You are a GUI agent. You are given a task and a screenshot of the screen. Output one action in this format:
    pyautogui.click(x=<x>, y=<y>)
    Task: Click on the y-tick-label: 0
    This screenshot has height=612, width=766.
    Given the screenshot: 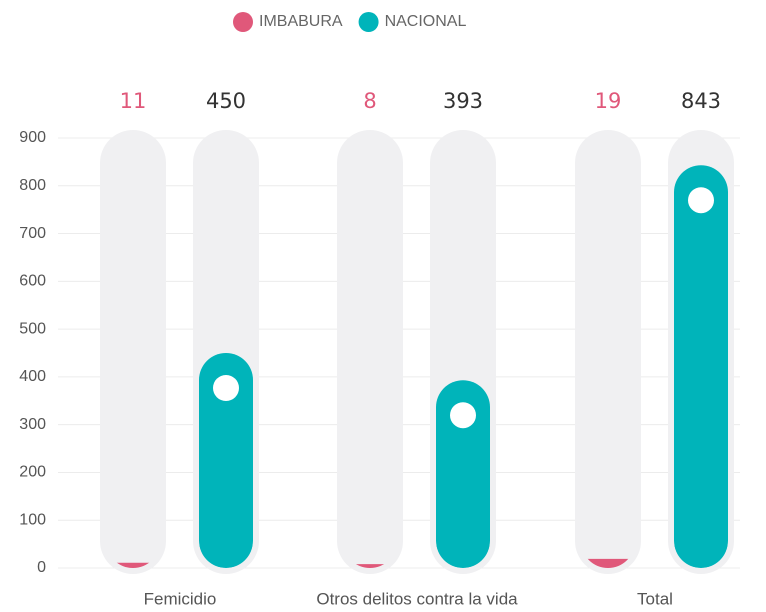 What is the action you would take?
    pyautogui.click(x=41, y=567)
    